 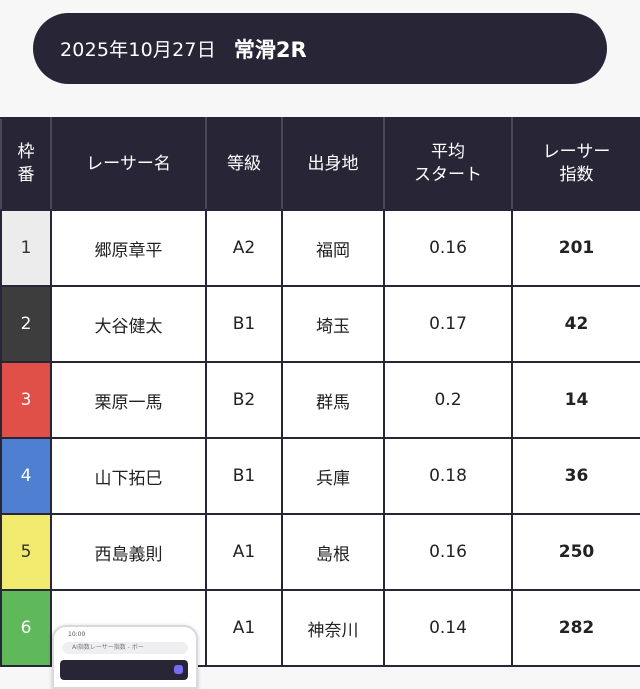 What do you see at coordinates (77, 634) in the screenshot?
I see `preview-status-time: 10:00` at bounding box center [77, 634].